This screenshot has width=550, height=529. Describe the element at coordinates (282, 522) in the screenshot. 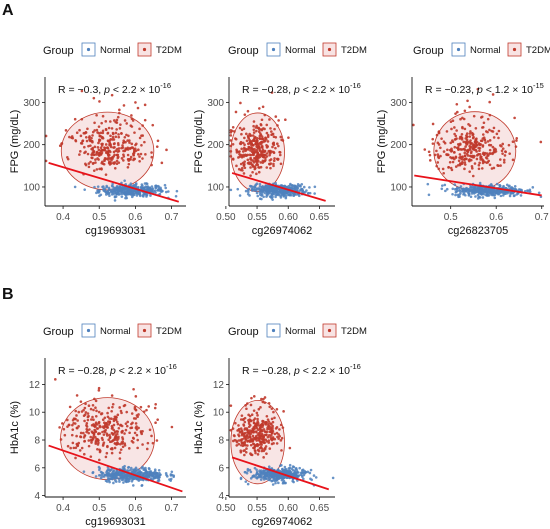

I see `x-axis-title: cg26974062` at that location.